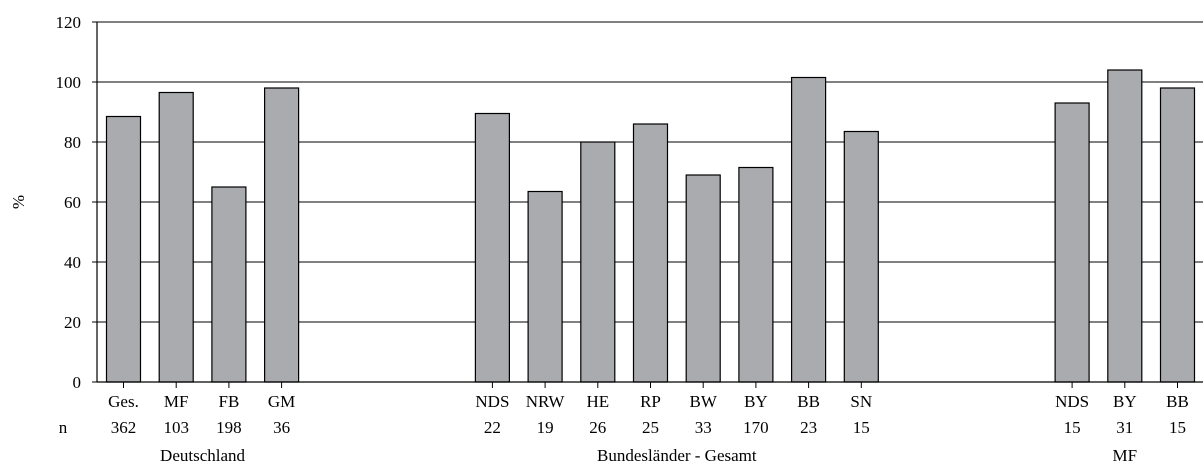  I want to click on n-value-label: 36, so click(281, 427).